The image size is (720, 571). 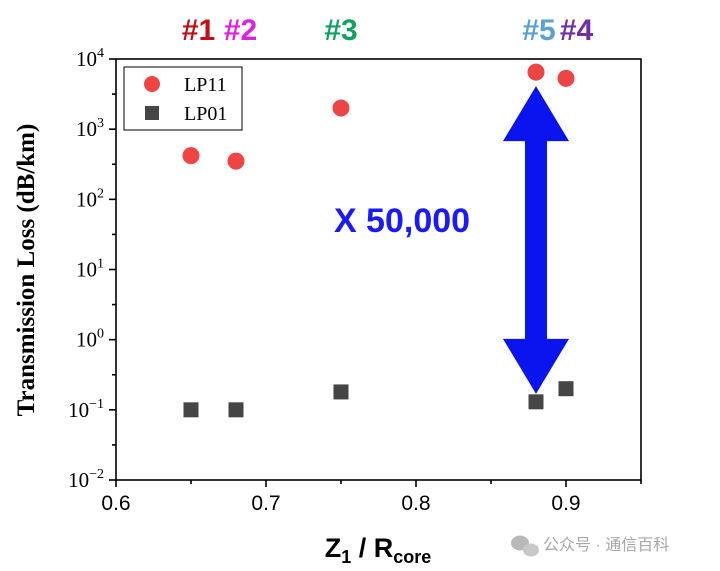 I want to click on legend-label-lp01: LP01, so click(x=205, y=114).